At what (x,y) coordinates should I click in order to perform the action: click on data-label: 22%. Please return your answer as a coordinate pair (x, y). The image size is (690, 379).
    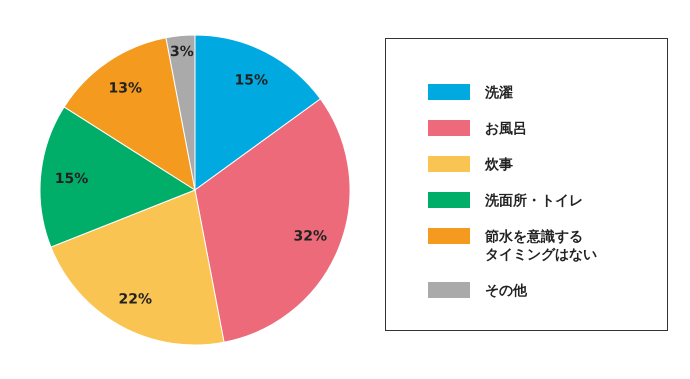
    Looking at the image, I should click on (135, 300).